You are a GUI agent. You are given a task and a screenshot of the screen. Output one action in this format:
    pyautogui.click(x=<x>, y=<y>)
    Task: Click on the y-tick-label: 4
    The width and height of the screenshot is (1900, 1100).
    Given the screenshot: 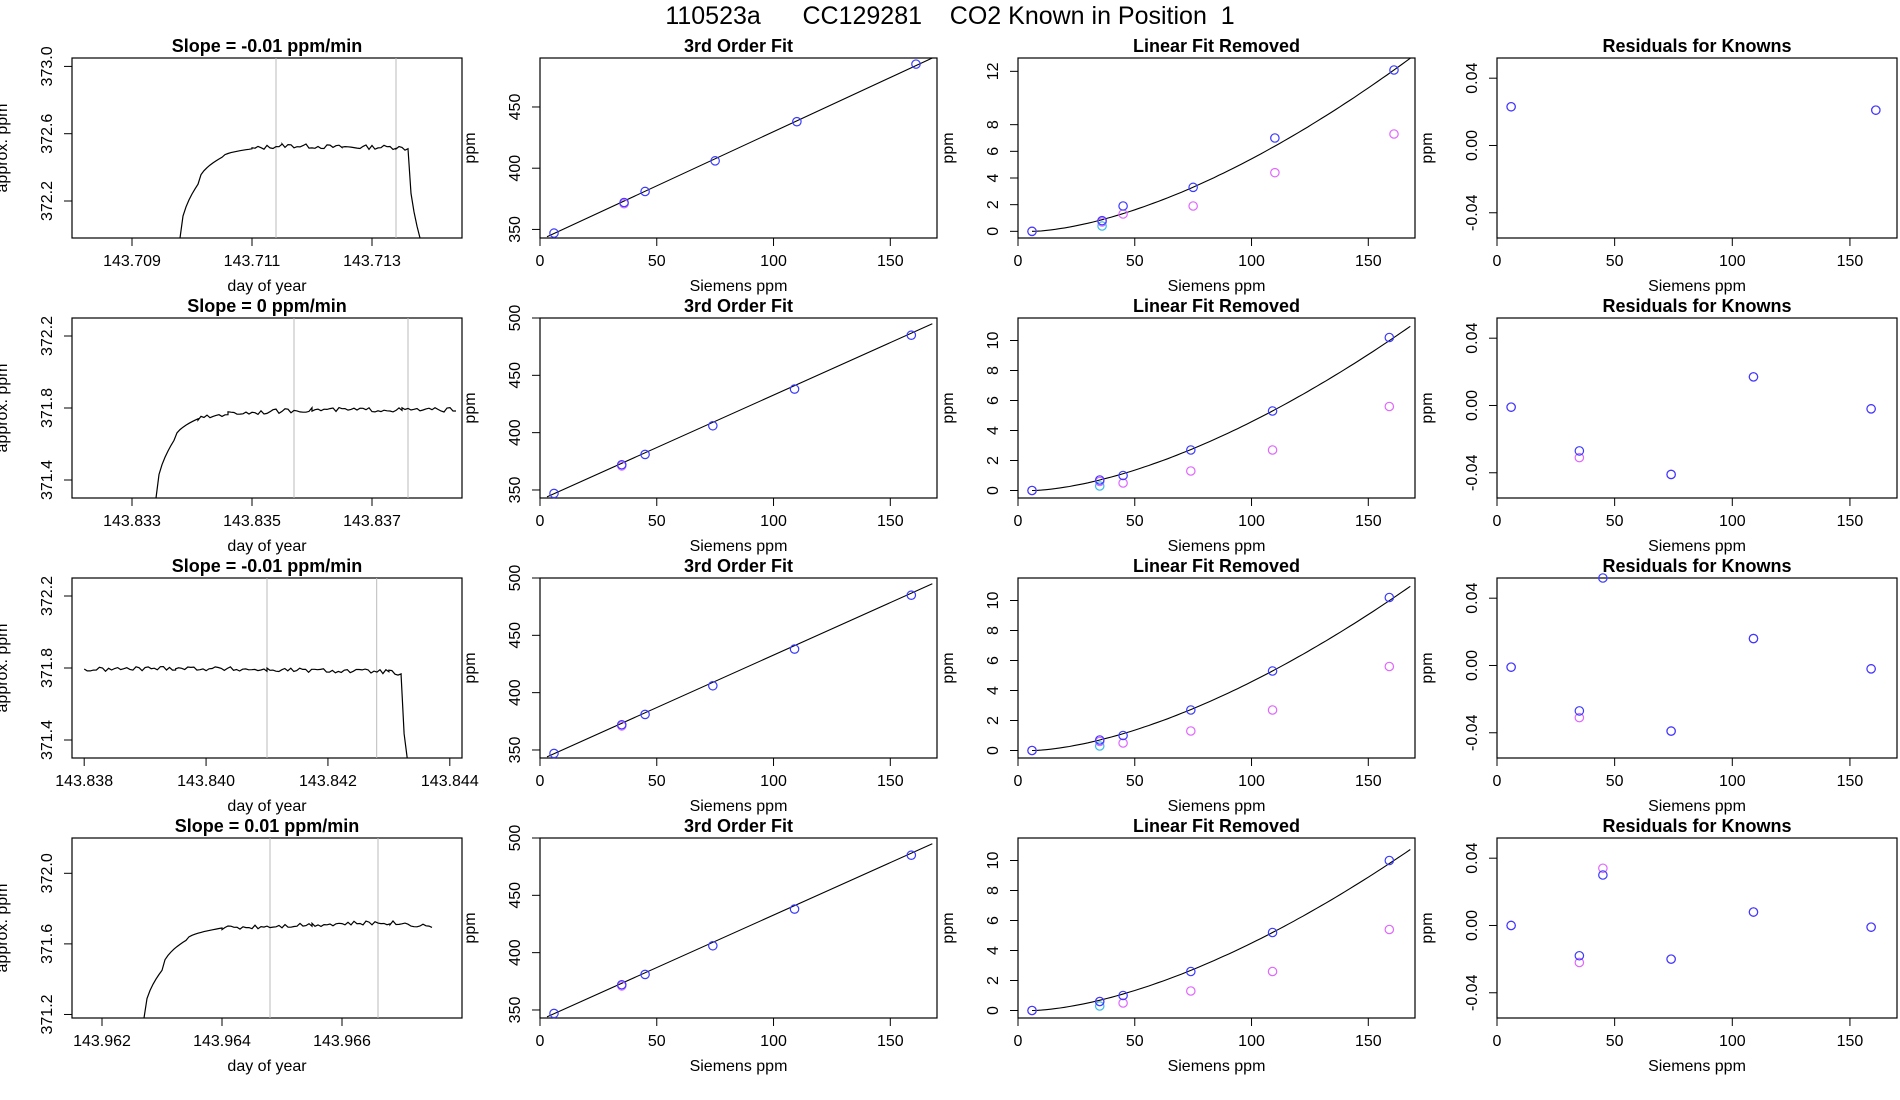 What is the action you would take?
    pyautogui.click(x=993, y=690)
    